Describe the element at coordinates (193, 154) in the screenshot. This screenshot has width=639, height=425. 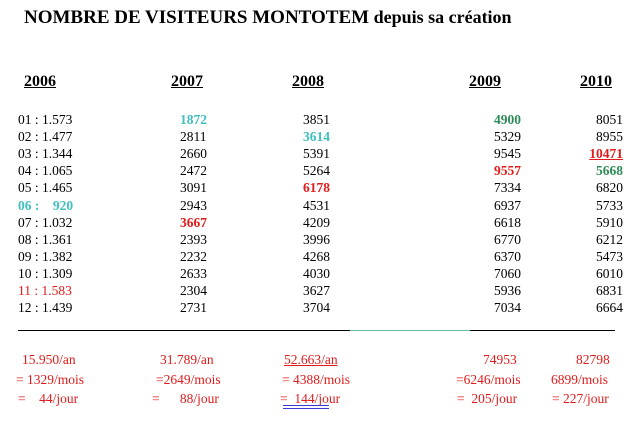
I see `cell-2007-month-3: 2660` at that location.